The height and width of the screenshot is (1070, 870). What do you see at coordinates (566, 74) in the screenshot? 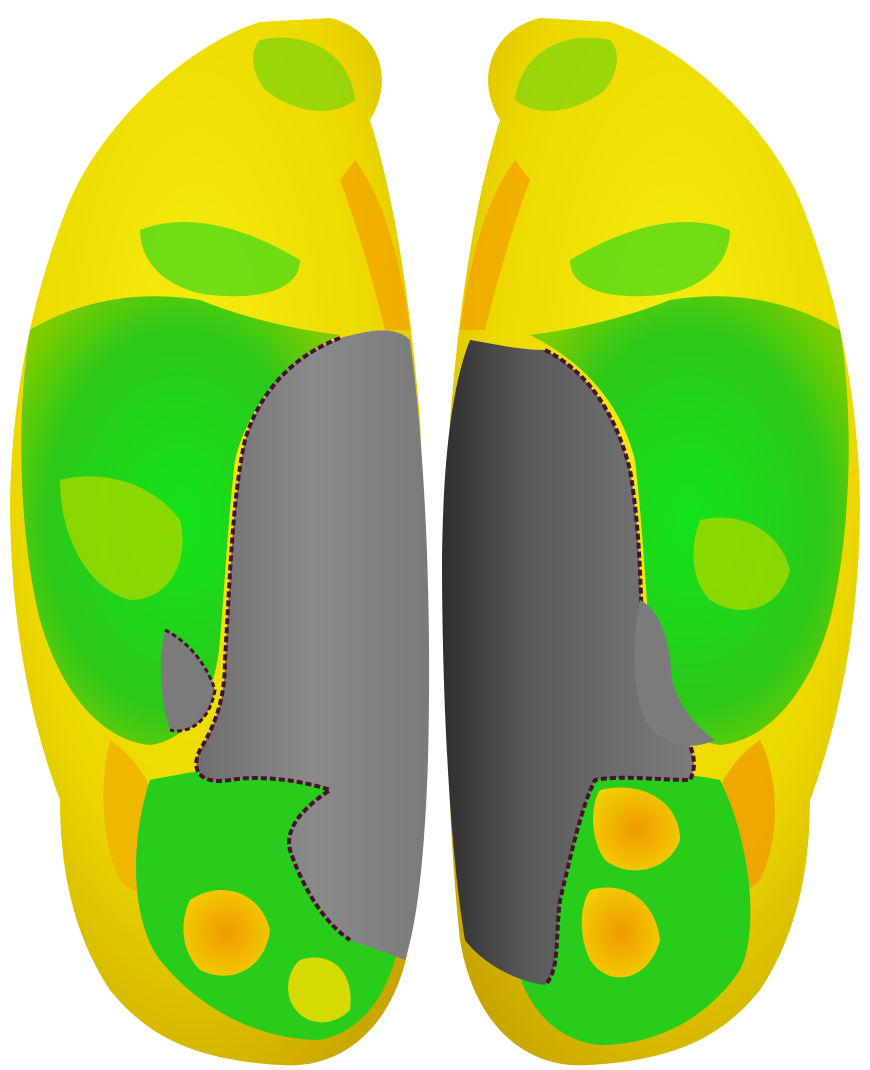
I see `right-green-top` at bounding box center [566, 74].